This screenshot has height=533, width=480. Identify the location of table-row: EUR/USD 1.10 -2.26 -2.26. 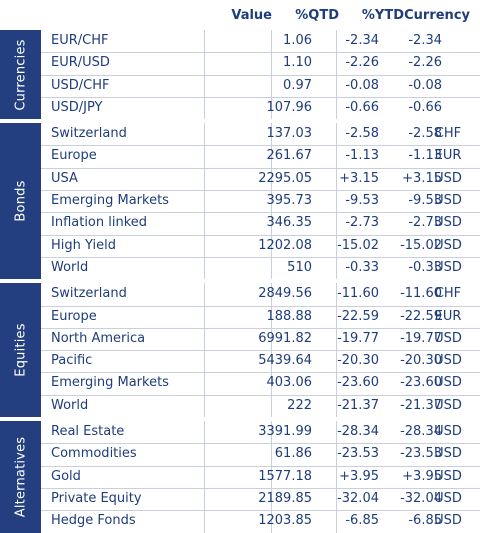
(260, 63).